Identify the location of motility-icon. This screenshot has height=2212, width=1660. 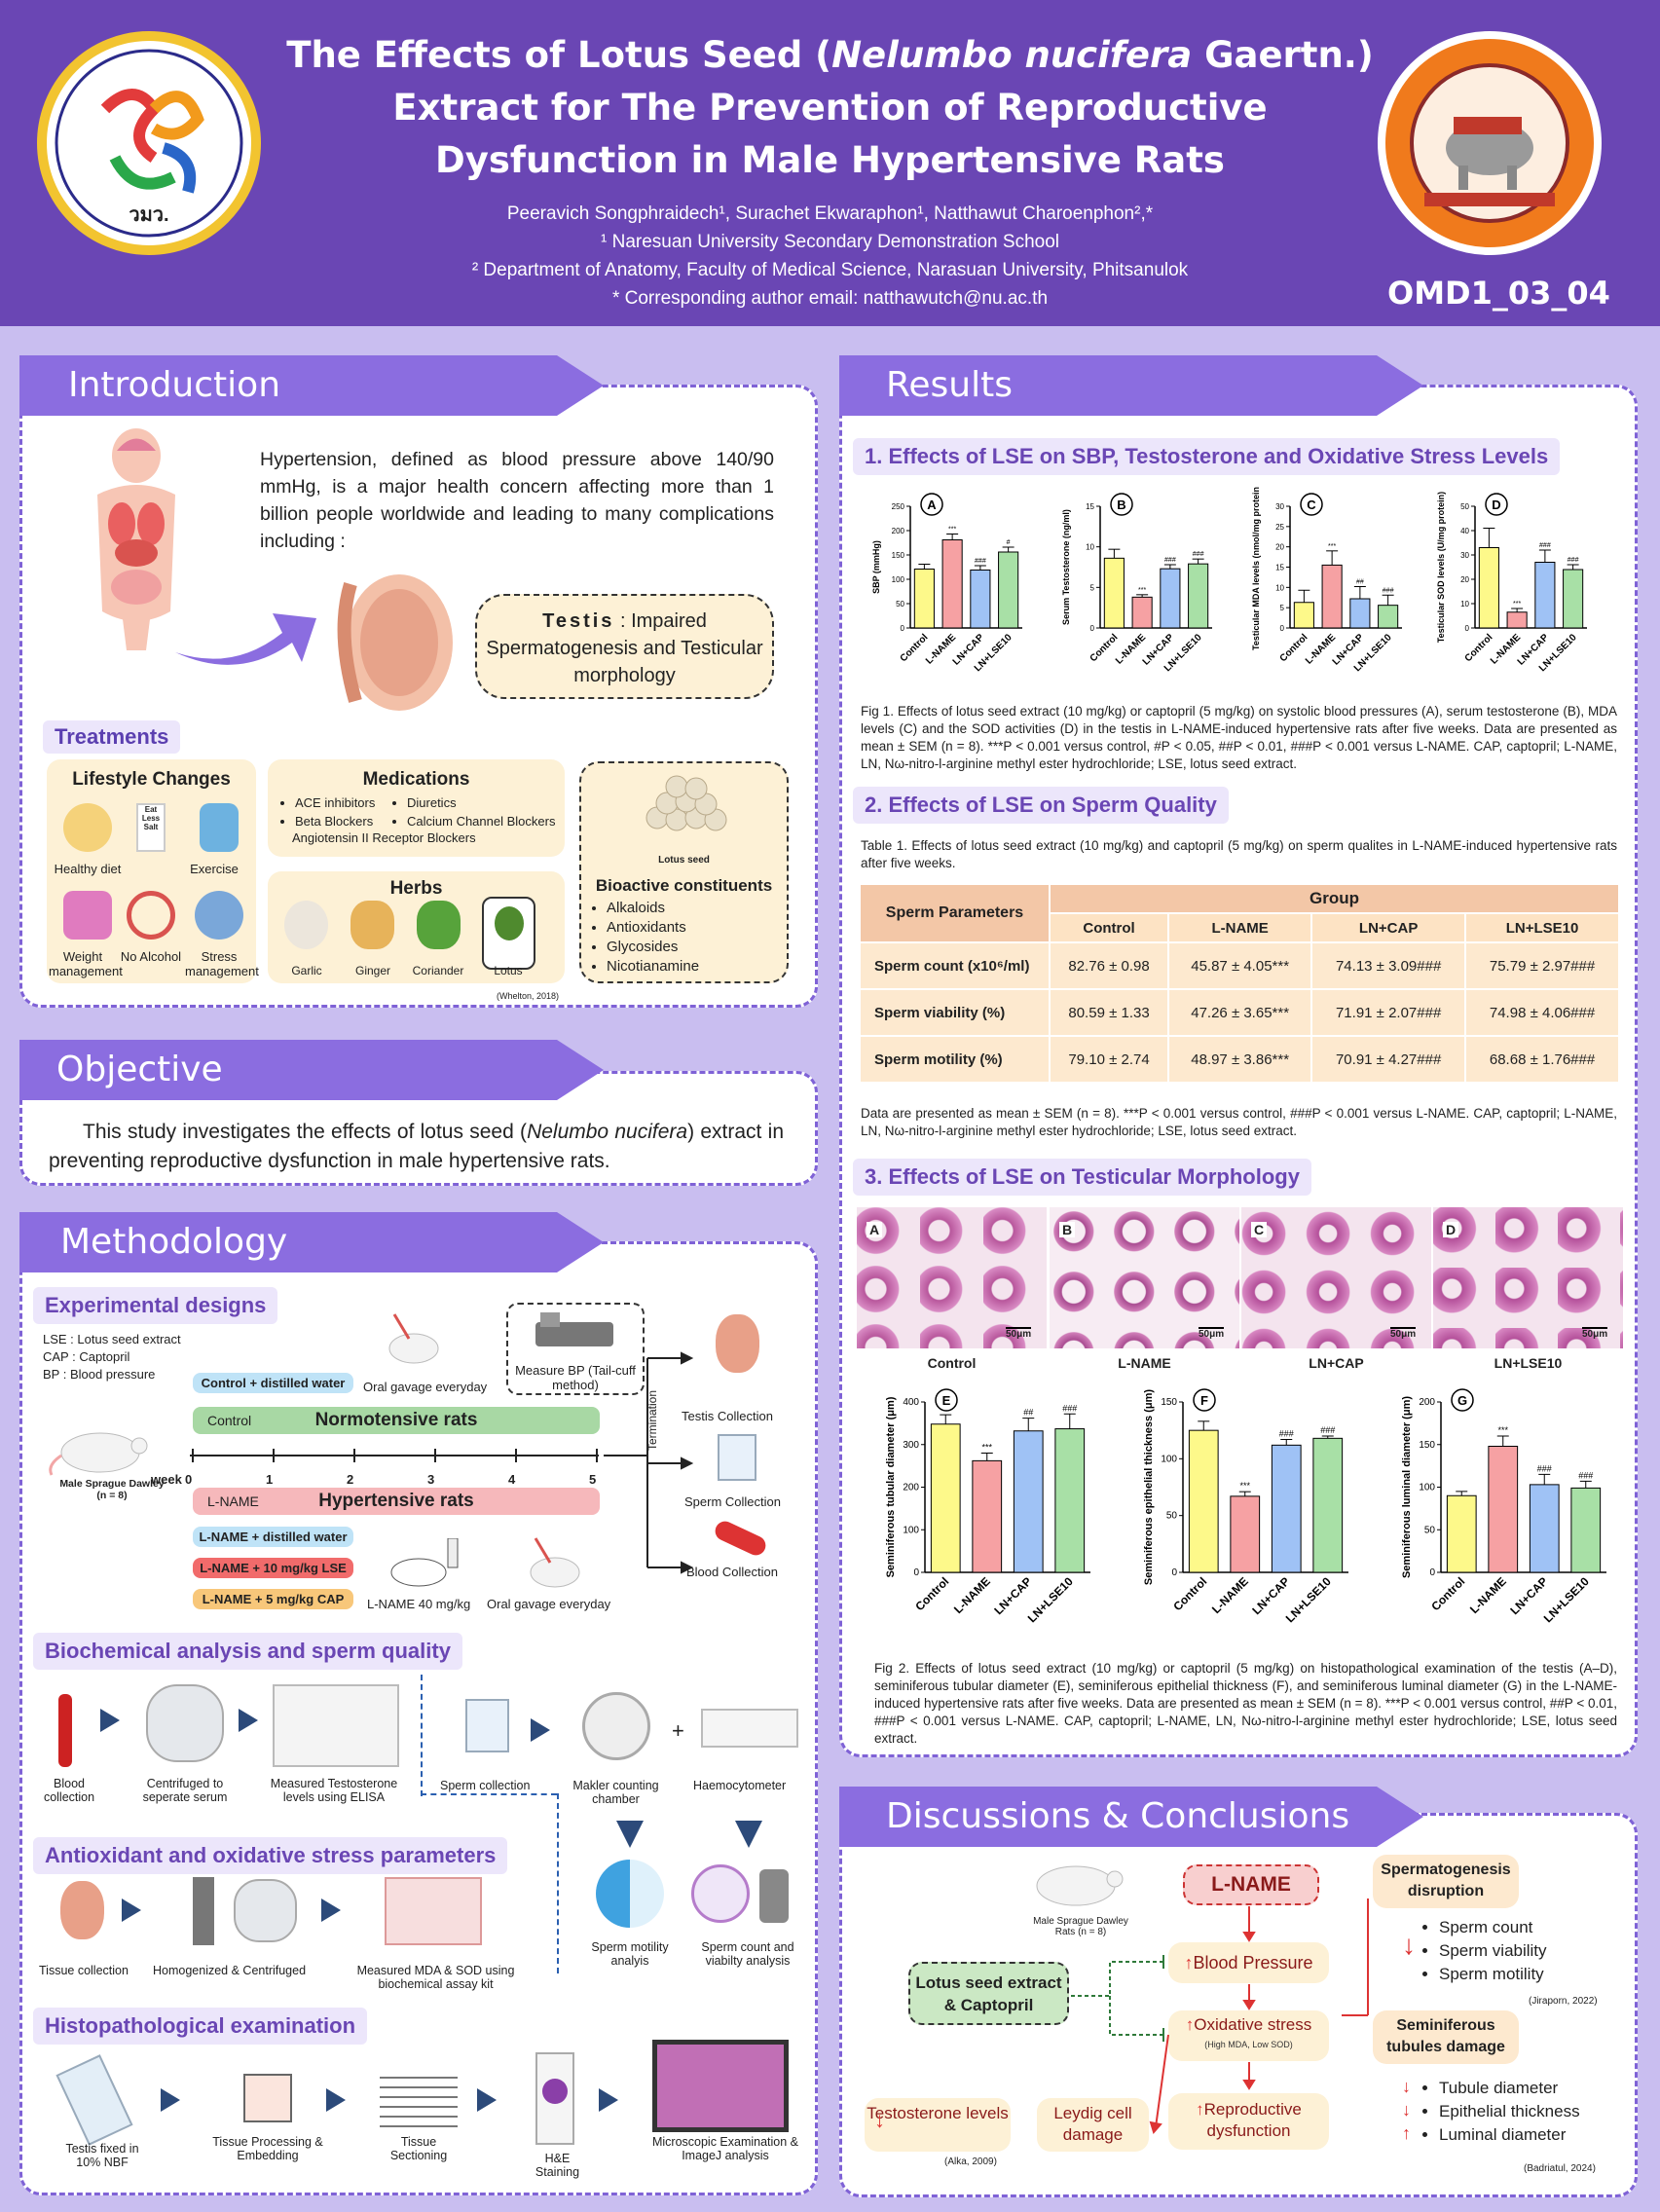
(630, 1894).